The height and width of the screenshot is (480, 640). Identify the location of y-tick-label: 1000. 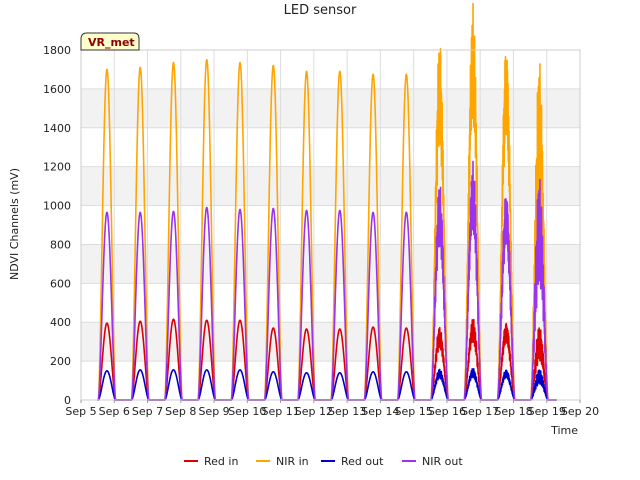
(57, 206).